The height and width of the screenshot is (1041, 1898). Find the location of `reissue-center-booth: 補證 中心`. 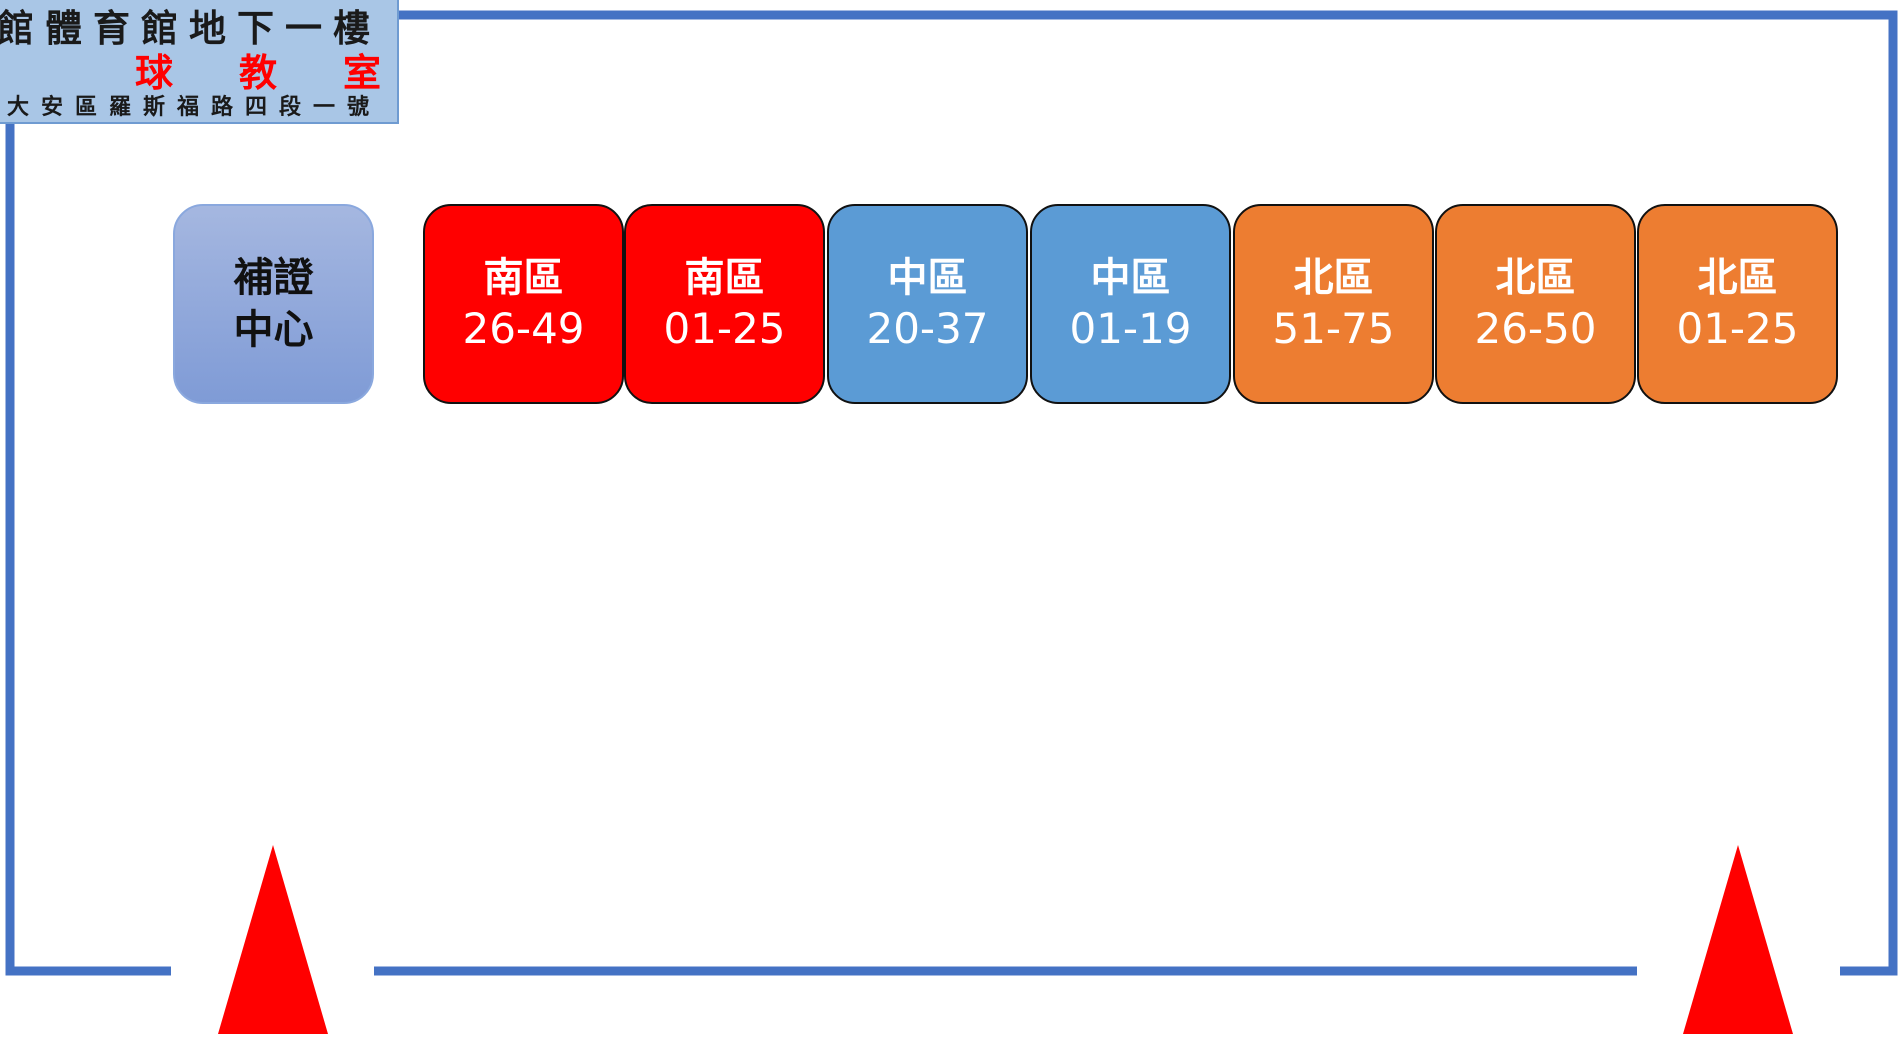

reissue-center-booth: 補證 中心 is located at coordinates (273, 304).